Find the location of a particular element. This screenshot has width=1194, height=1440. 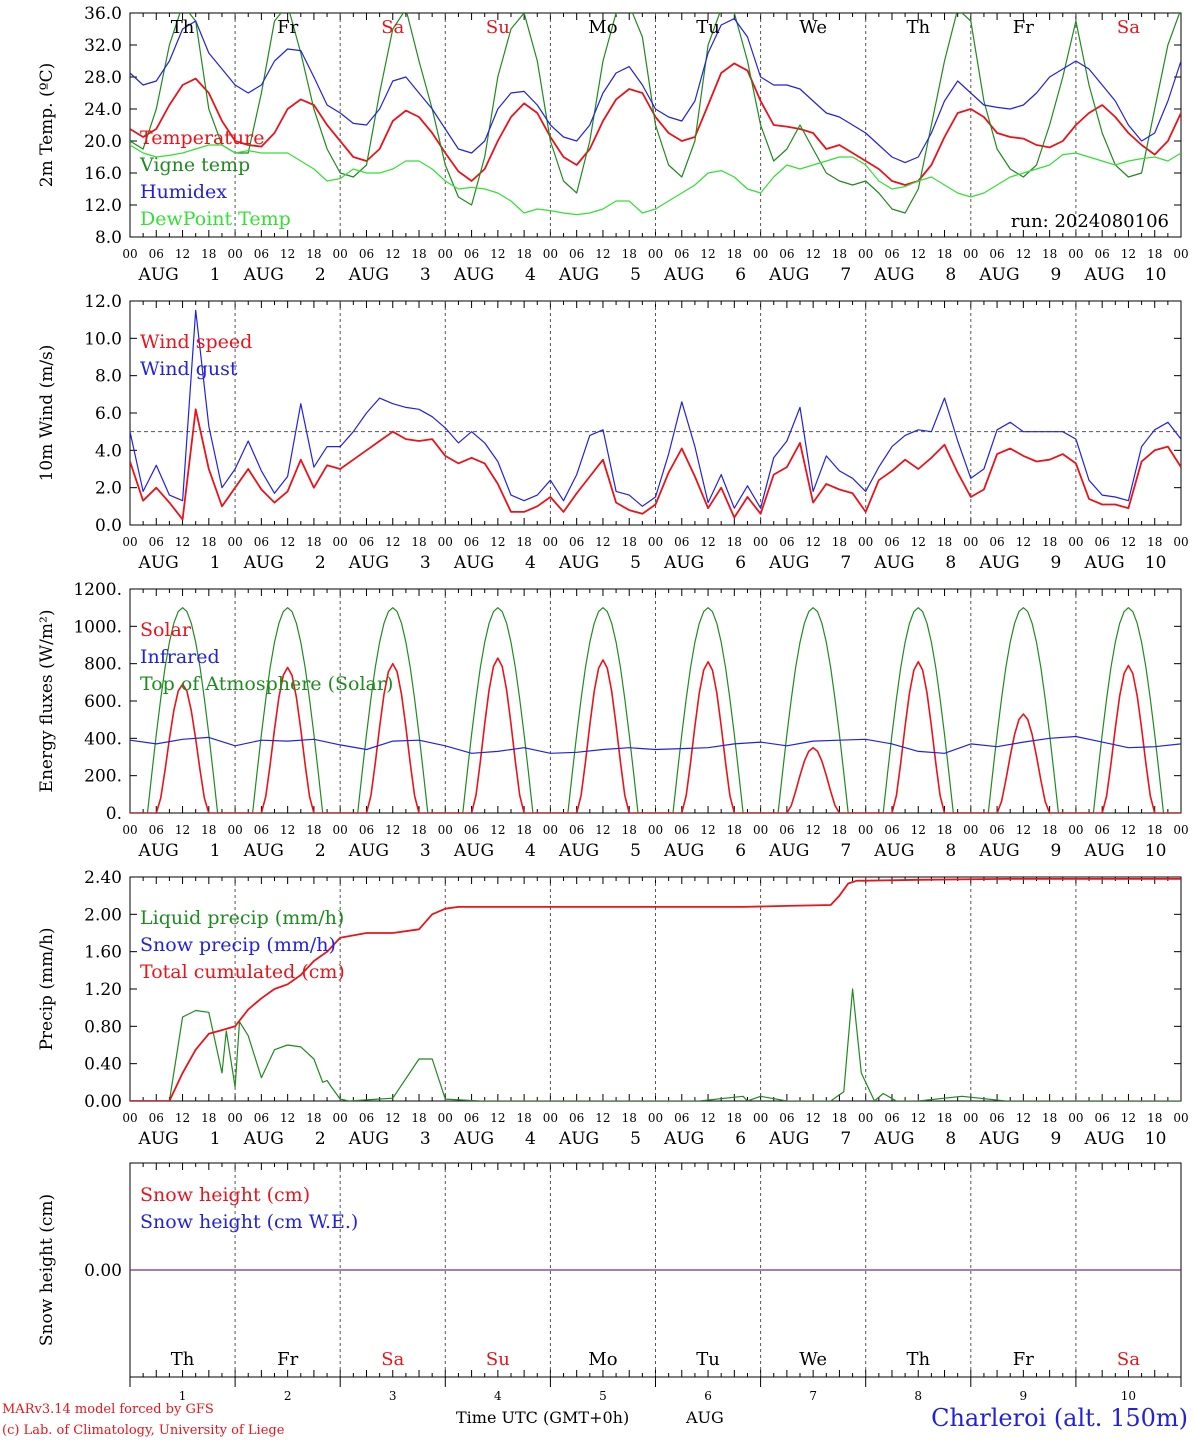

y-axis-title: Precip (mm/h) is located at coordinates (47, 988).